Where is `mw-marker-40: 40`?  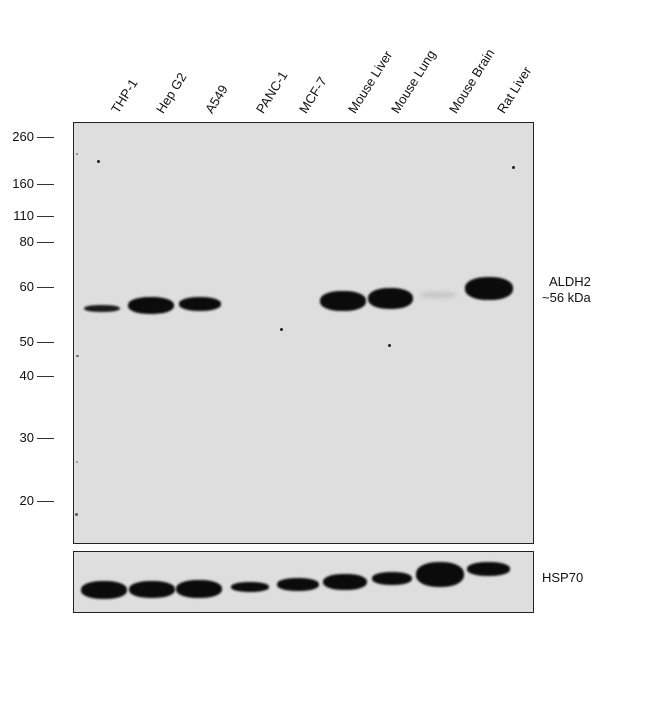
mw-marker-40: 40 is located at coordinates (26, 375).